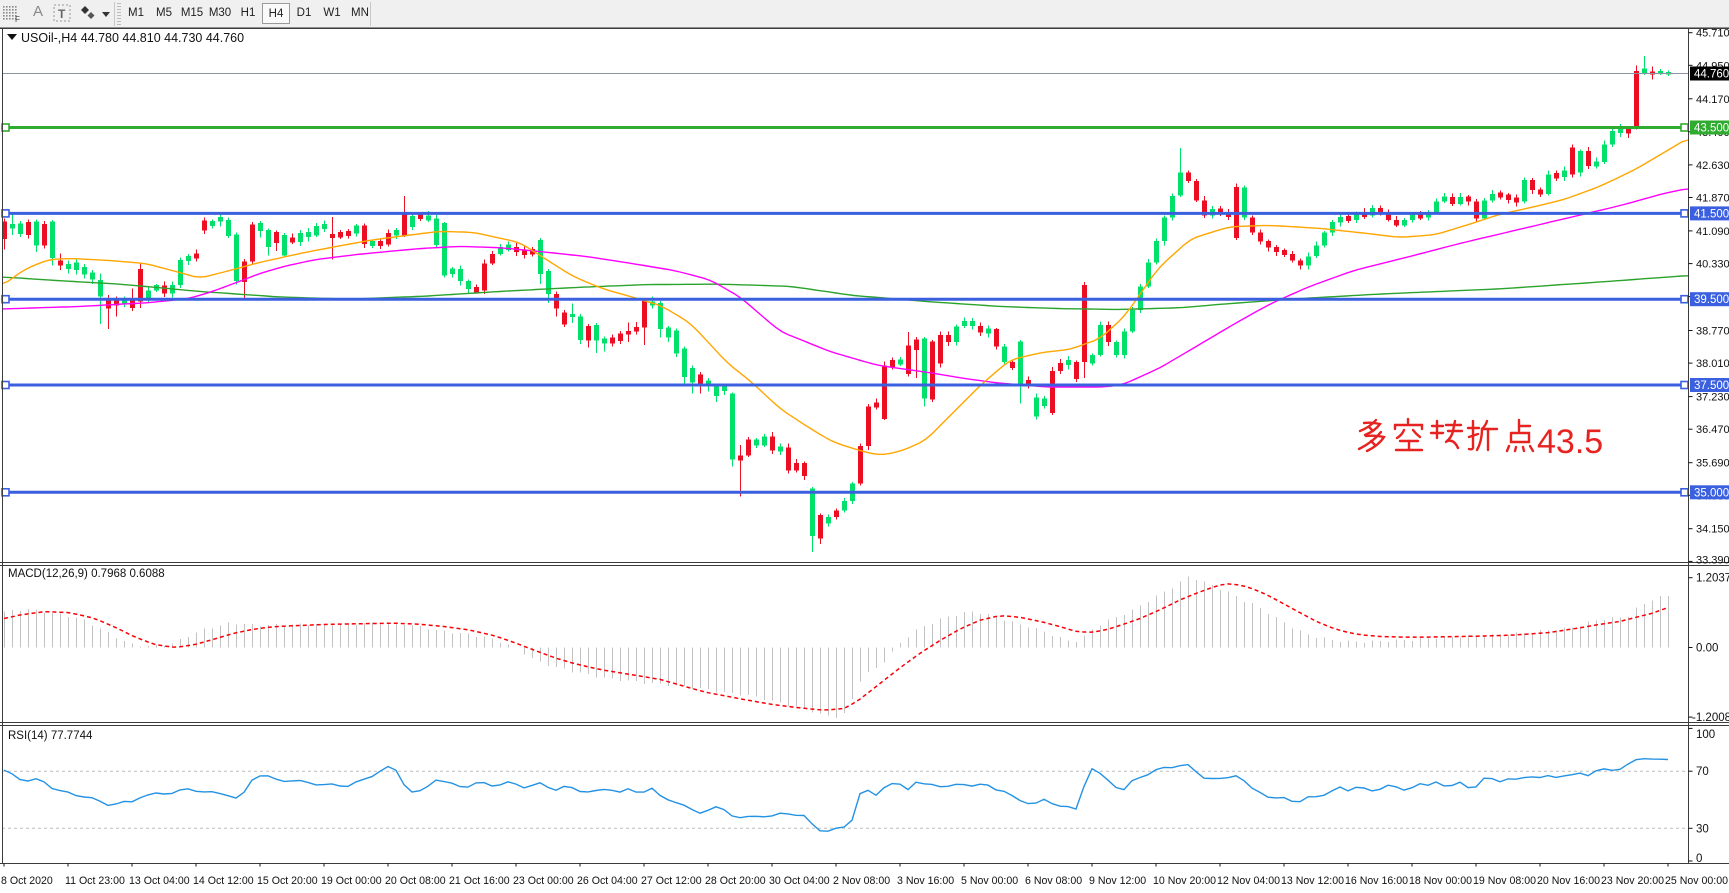 Image resolution: width=1729 pixels, height=893 pixels. What do you see at coordinates (989, 881) in the screenshot?
I see `svg-text: 5 Nov 00:00` at bounding box center [989, 881].